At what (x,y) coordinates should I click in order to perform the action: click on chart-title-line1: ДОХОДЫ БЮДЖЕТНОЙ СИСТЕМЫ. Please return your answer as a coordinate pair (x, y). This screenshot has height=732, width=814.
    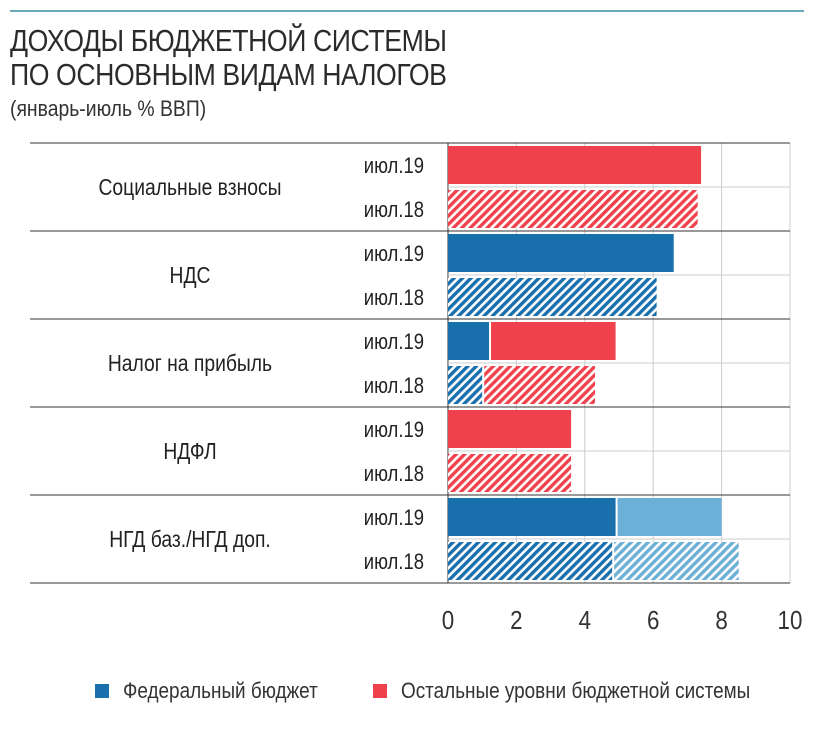
    Looking at the image, I should click on (228, 40).